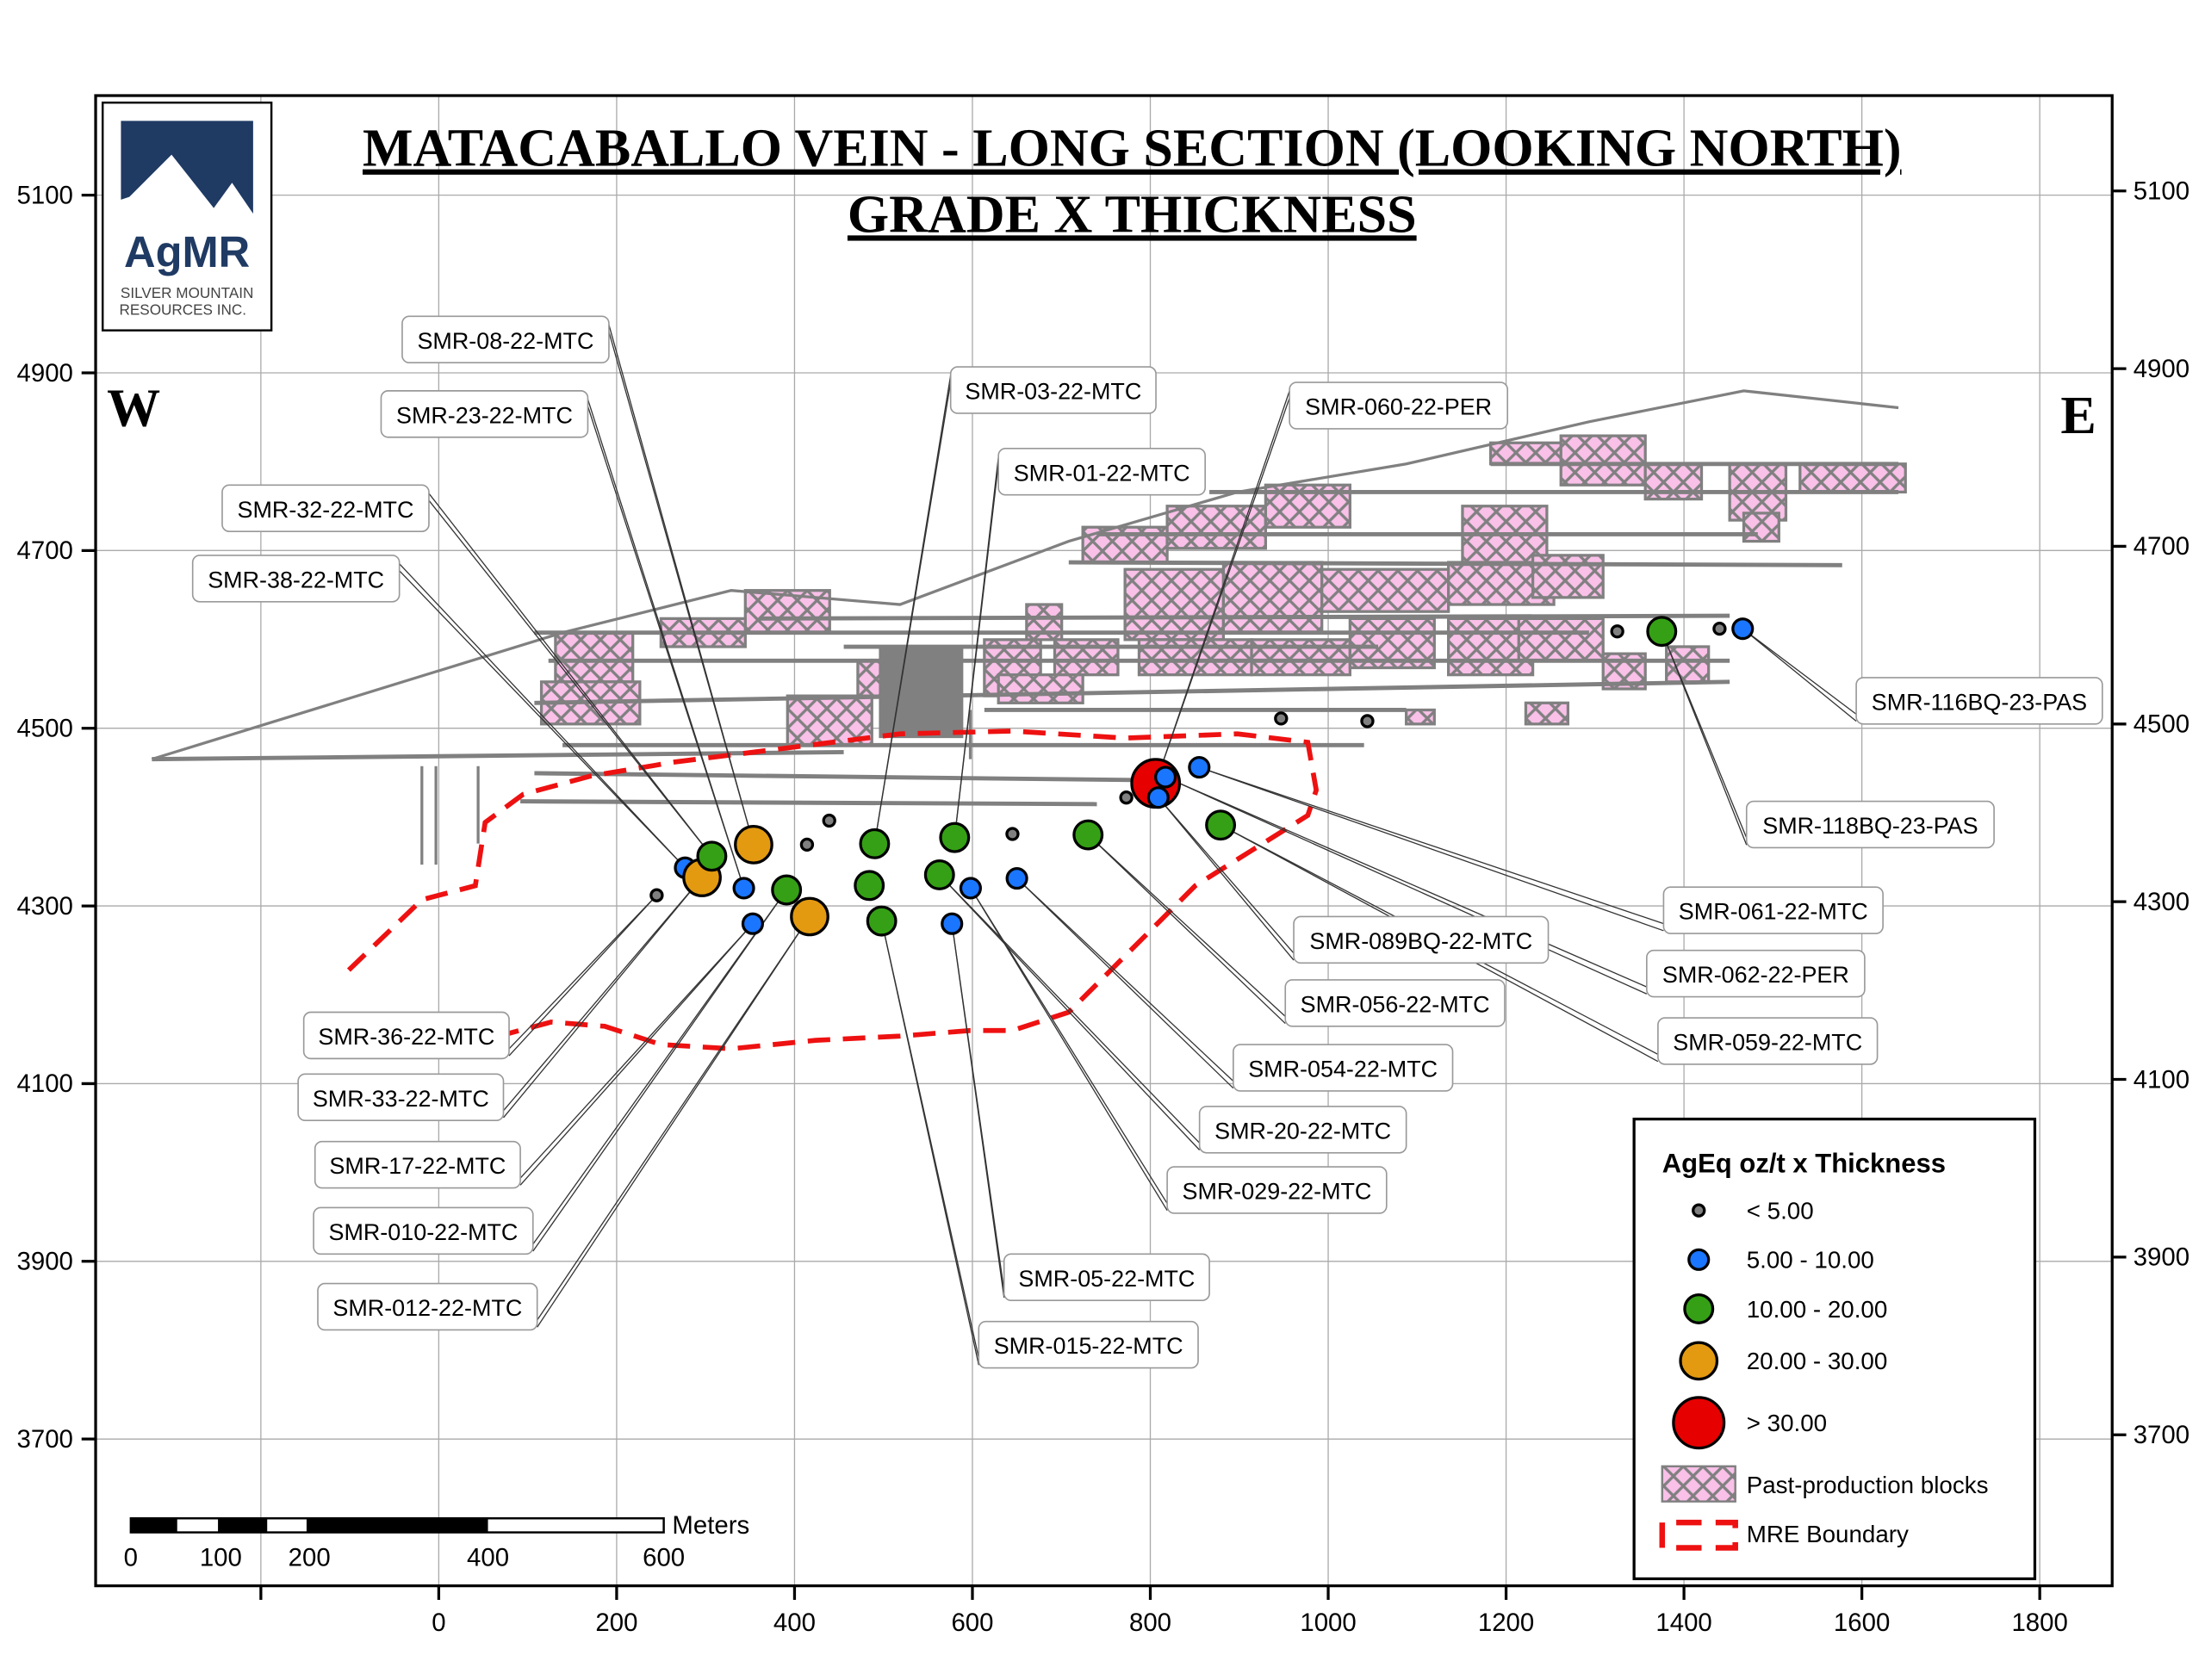 The width and height of the screenshot is (2205, 1680). What do you see at coordinates (1979, 701) in the screenshot?
I see `hole-label: SMR-116BQ-23-PAS` at bounding box center [1979, 701].